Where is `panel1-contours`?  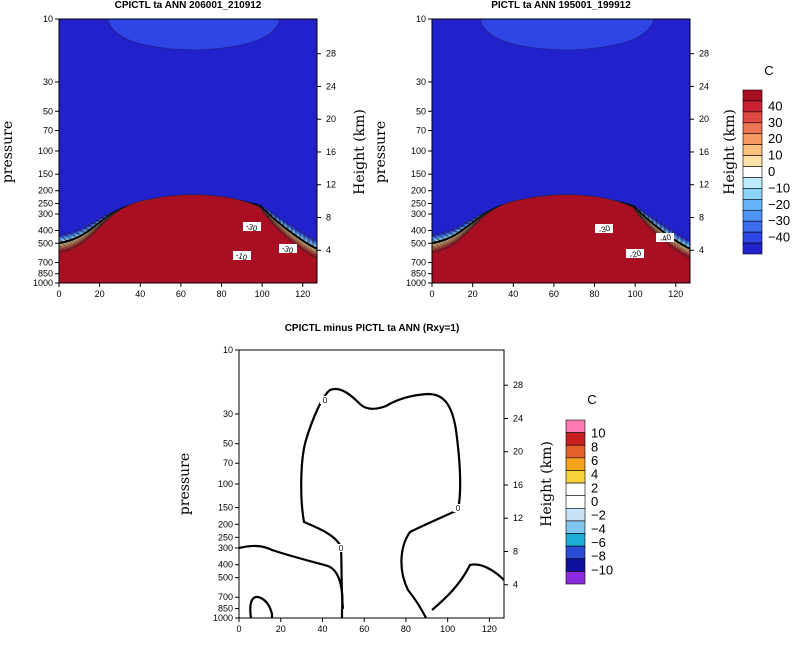 panel1-contours is located at coordinates (188, 151).